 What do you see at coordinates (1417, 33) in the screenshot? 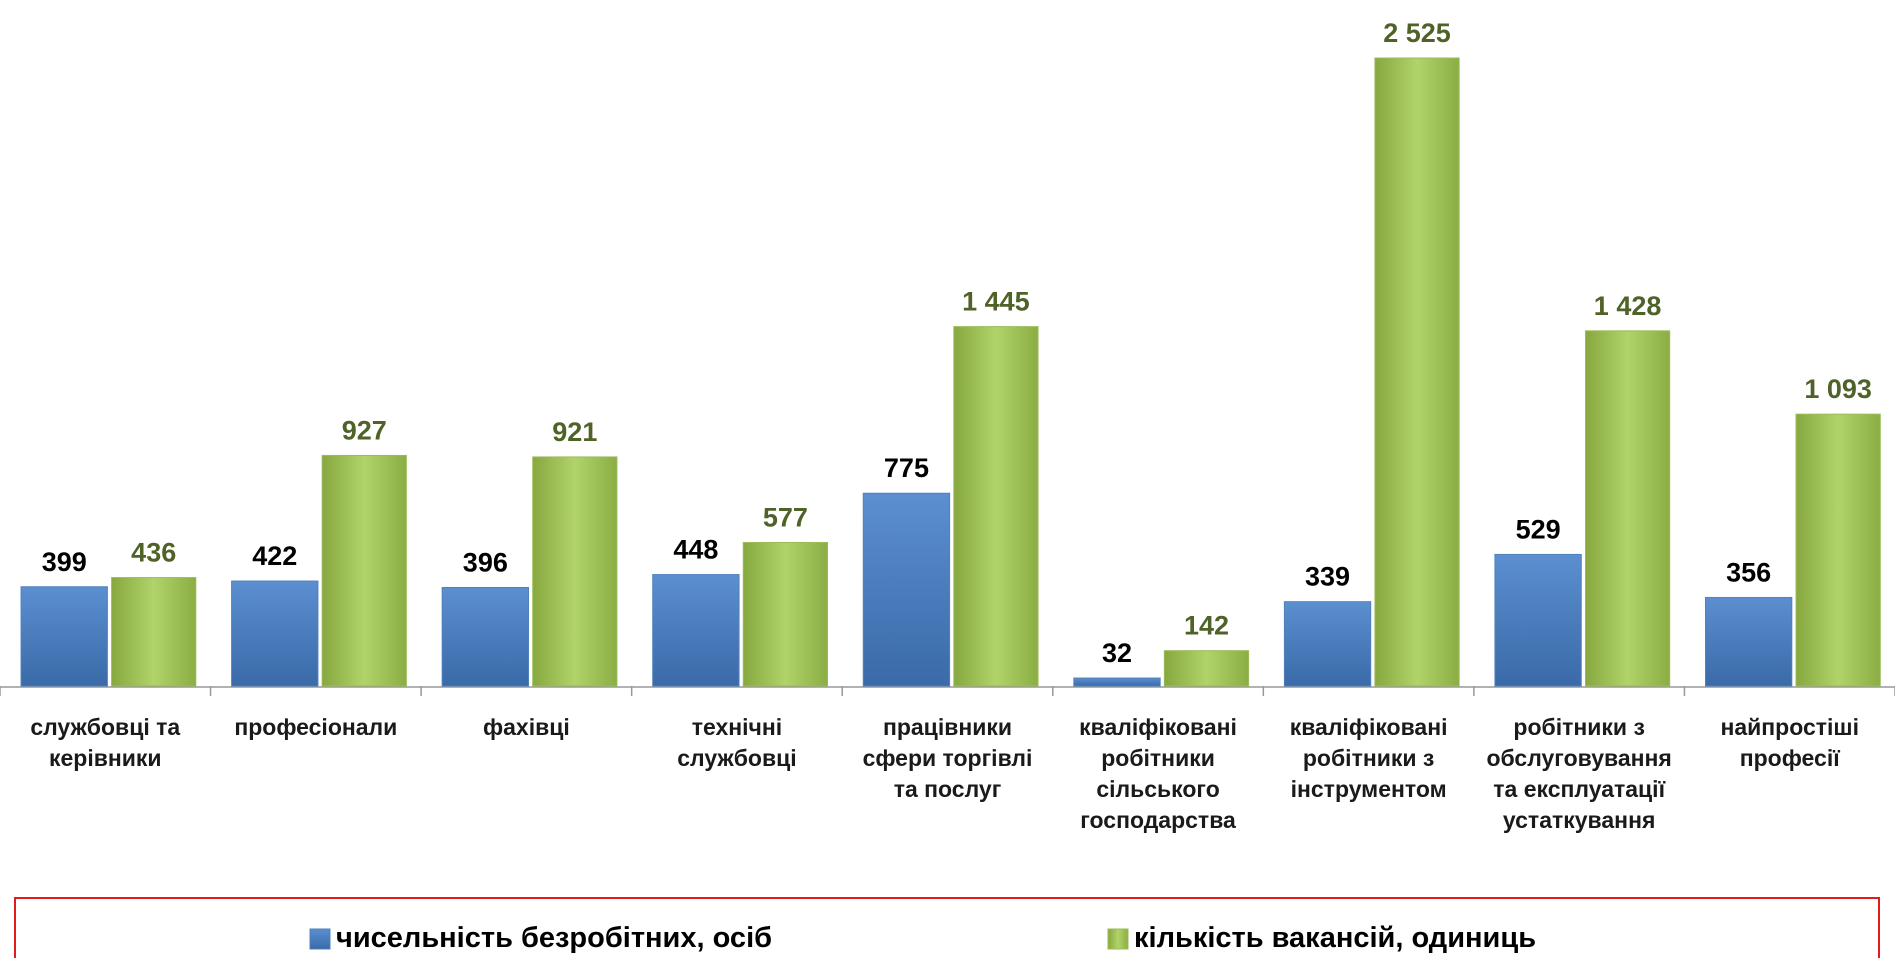
I see `data-label: 2 525` at bounding box center [1417, 33].